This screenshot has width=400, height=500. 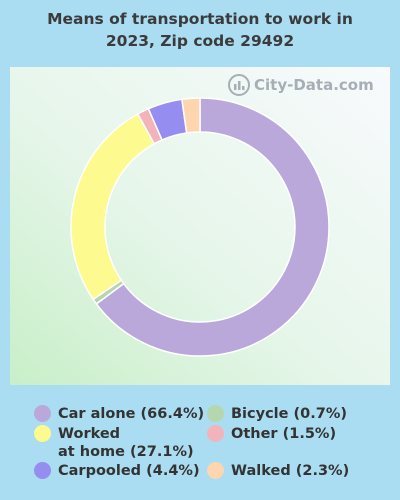 I want to click on watermark-text: City-Data.com, so click(x=314, y=85).